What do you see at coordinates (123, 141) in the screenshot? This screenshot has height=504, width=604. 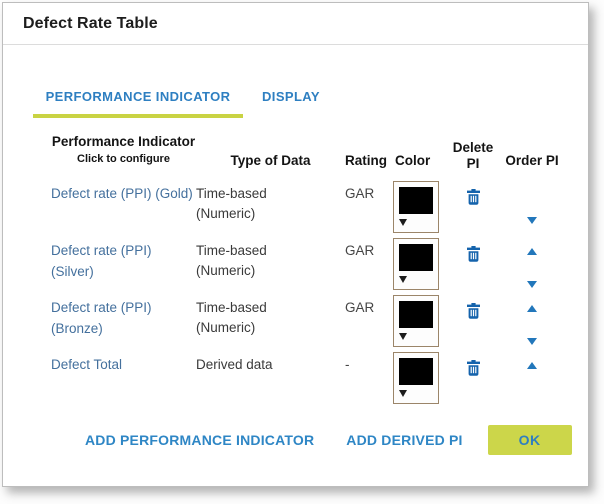 I see `header-performance-indicator-label: Performance Indicator` at bounding box center [123, 141].